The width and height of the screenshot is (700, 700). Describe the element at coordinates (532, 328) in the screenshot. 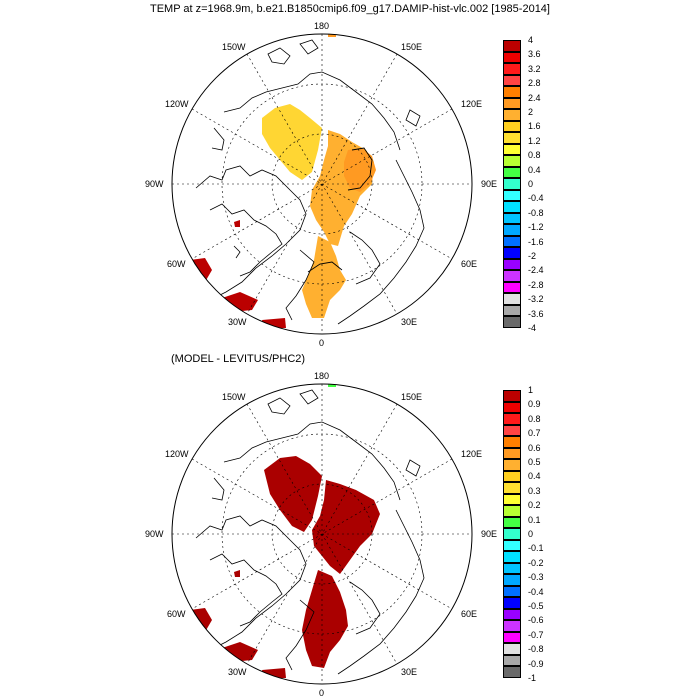

I see `colorbar-label: -4` at that location.